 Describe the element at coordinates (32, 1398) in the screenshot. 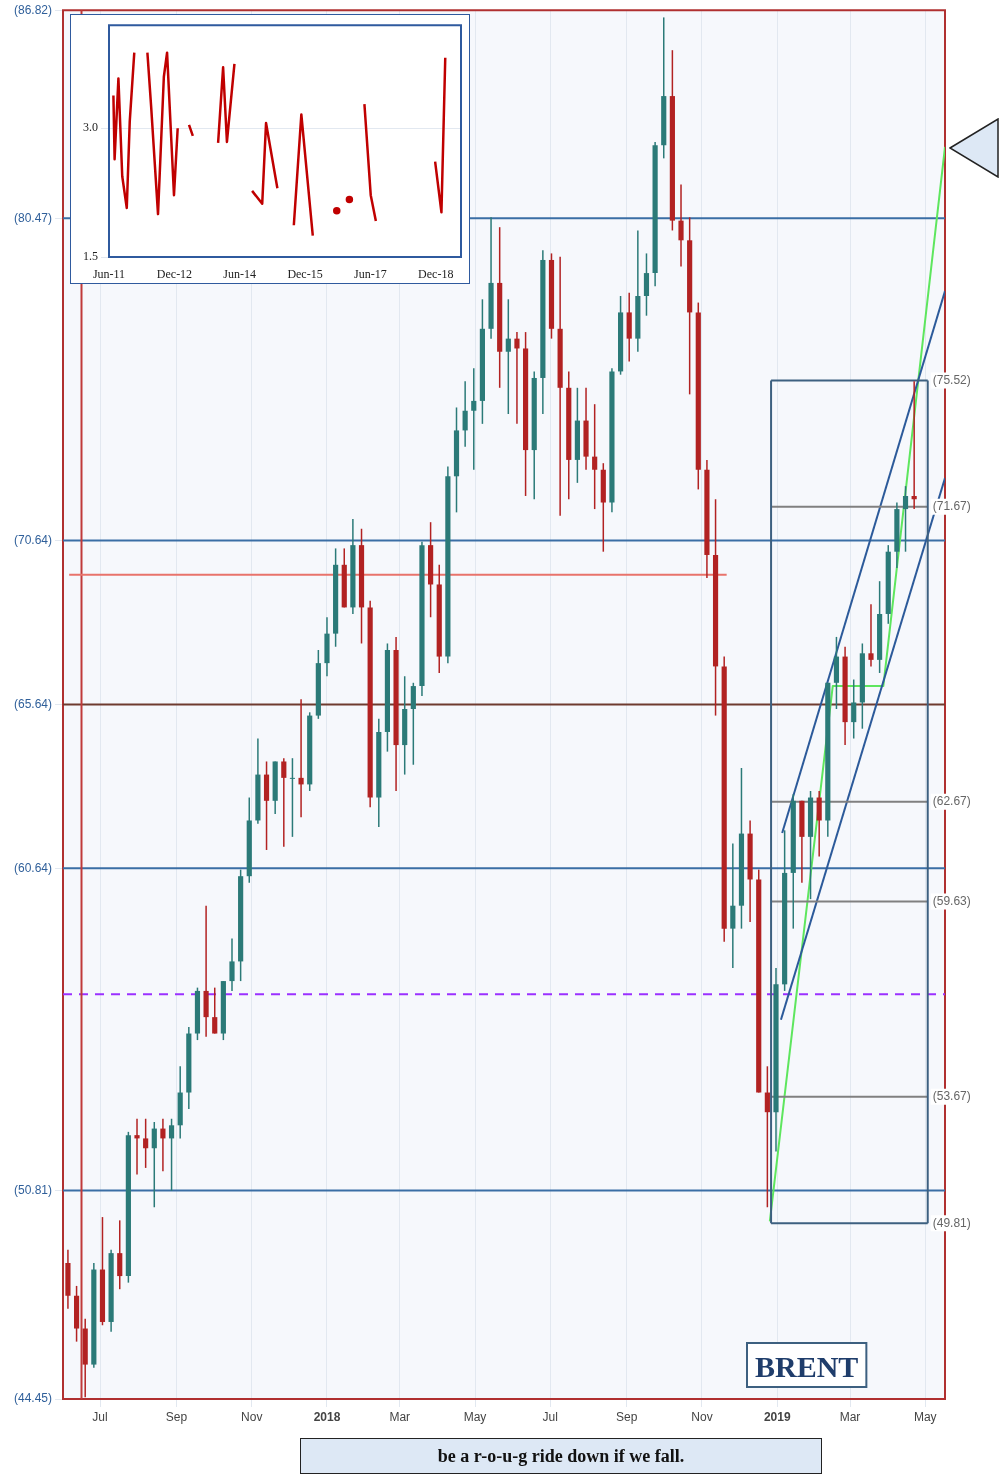

I see `y-tick-label: (44.45)` at that location.